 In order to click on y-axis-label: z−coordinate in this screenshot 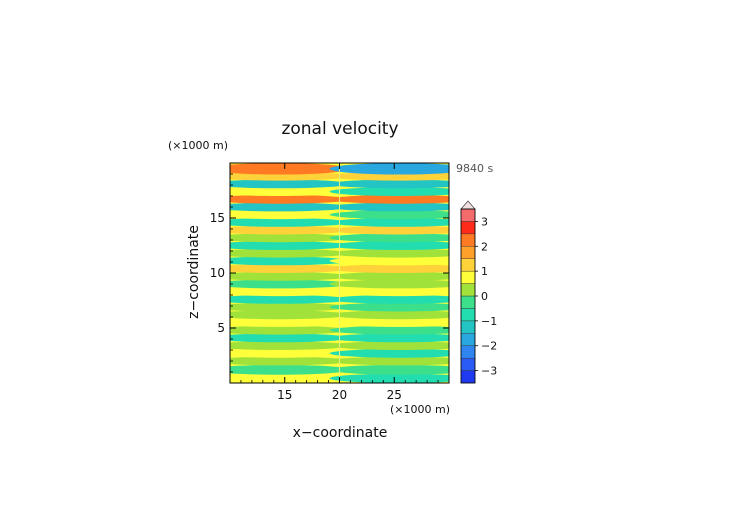, I will do `click(194, 272)`.